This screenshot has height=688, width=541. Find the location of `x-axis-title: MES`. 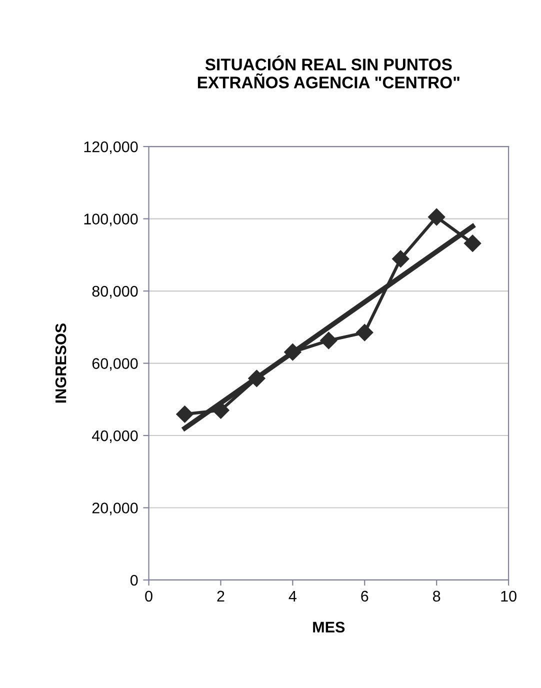

x-axis-title: MES is located at coordinates (329, 627).